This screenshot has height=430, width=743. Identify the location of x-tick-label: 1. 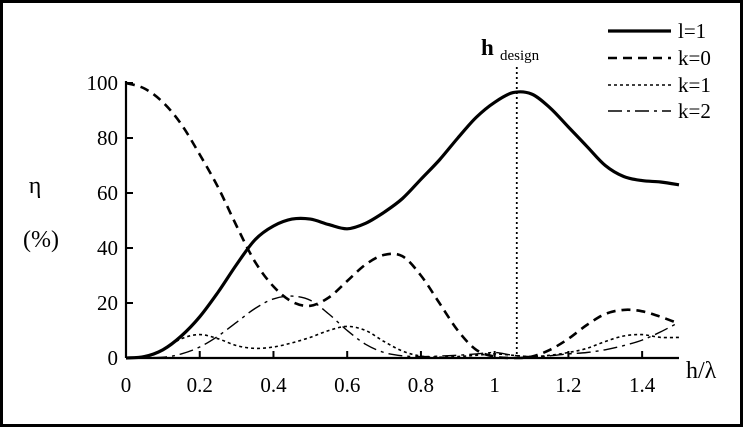
(494, 385).